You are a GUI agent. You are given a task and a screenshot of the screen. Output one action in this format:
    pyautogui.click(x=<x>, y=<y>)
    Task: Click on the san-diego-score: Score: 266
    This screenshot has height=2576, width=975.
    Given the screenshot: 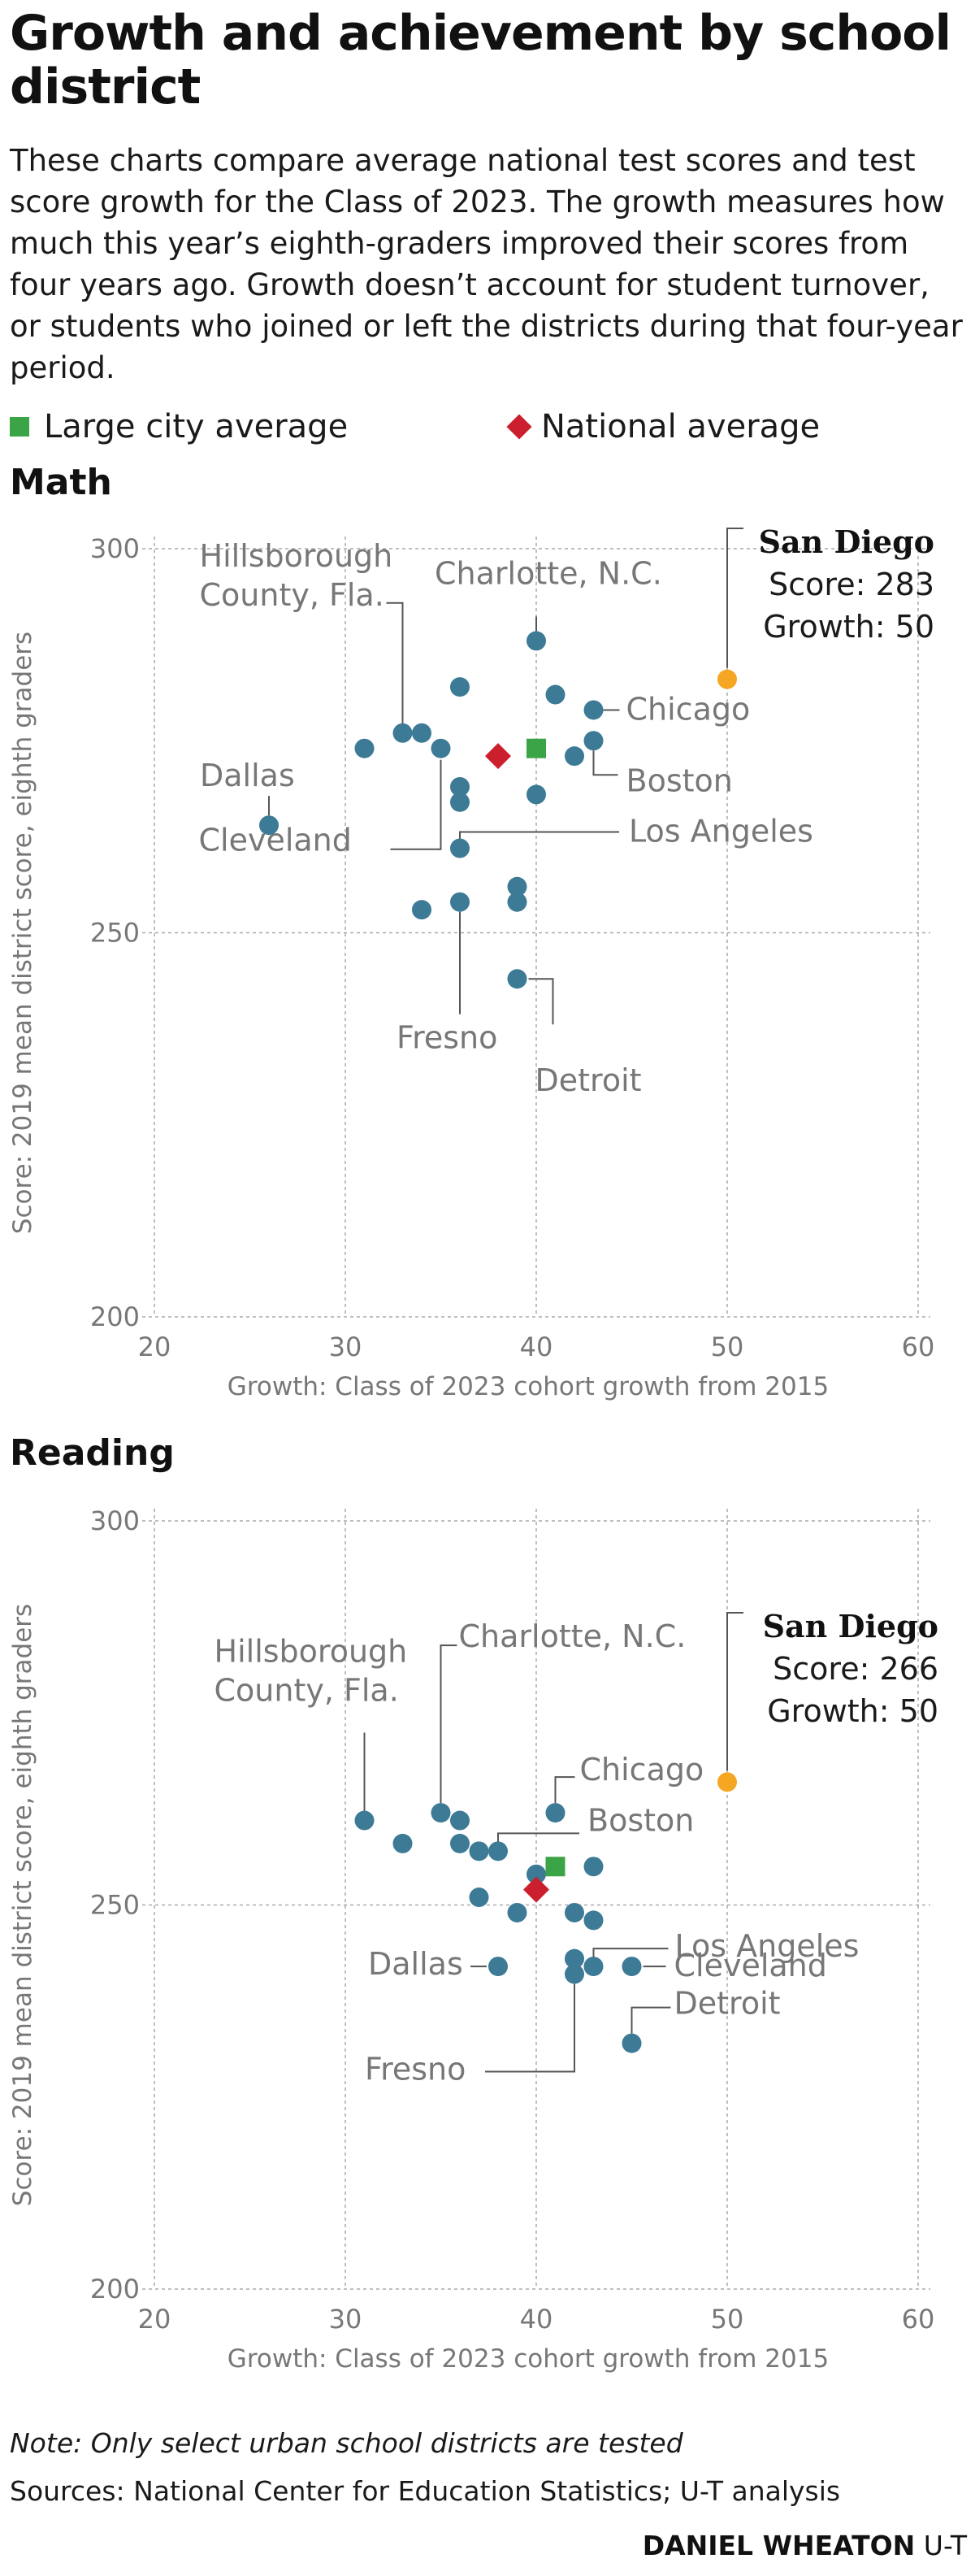 What is the action you would take?
    pyautogui.click(x=855, y=1669)
    